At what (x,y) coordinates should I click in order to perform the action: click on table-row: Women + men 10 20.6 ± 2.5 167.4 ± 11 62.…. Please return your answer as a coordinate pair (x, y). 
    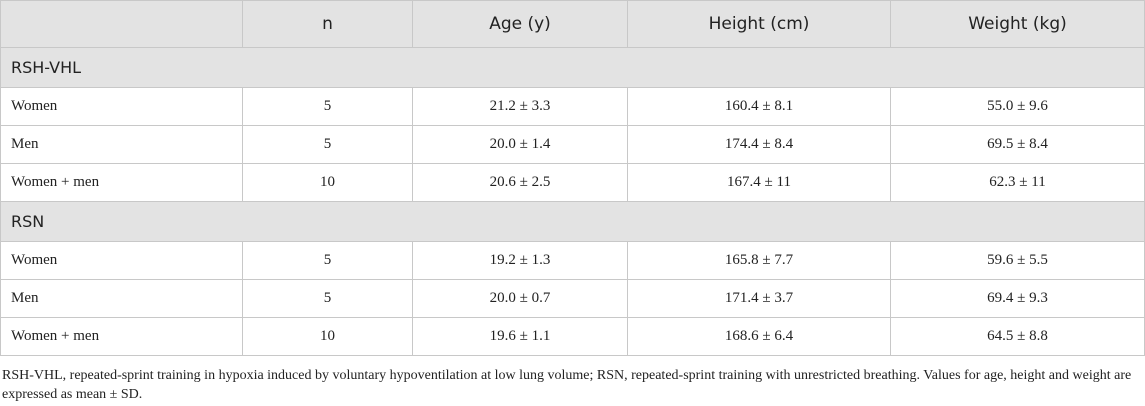
    Looking at the image, I should click on (572, 182).